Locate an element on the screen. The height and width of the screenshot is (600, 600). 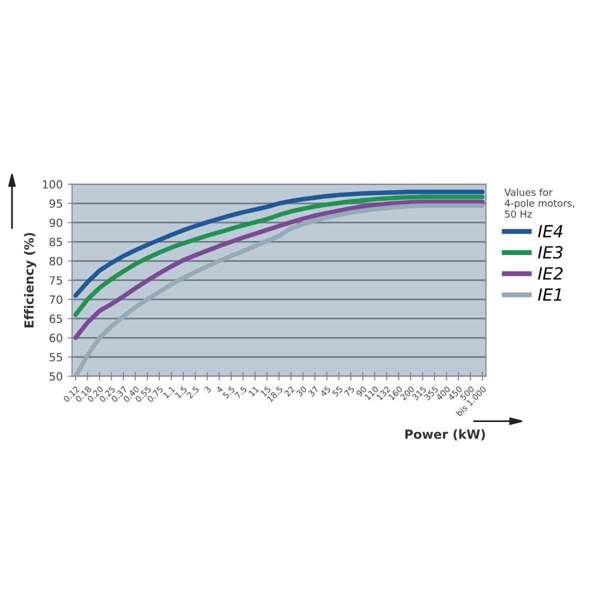
y-tick-label: 85 is located at coordinates (56, 242).